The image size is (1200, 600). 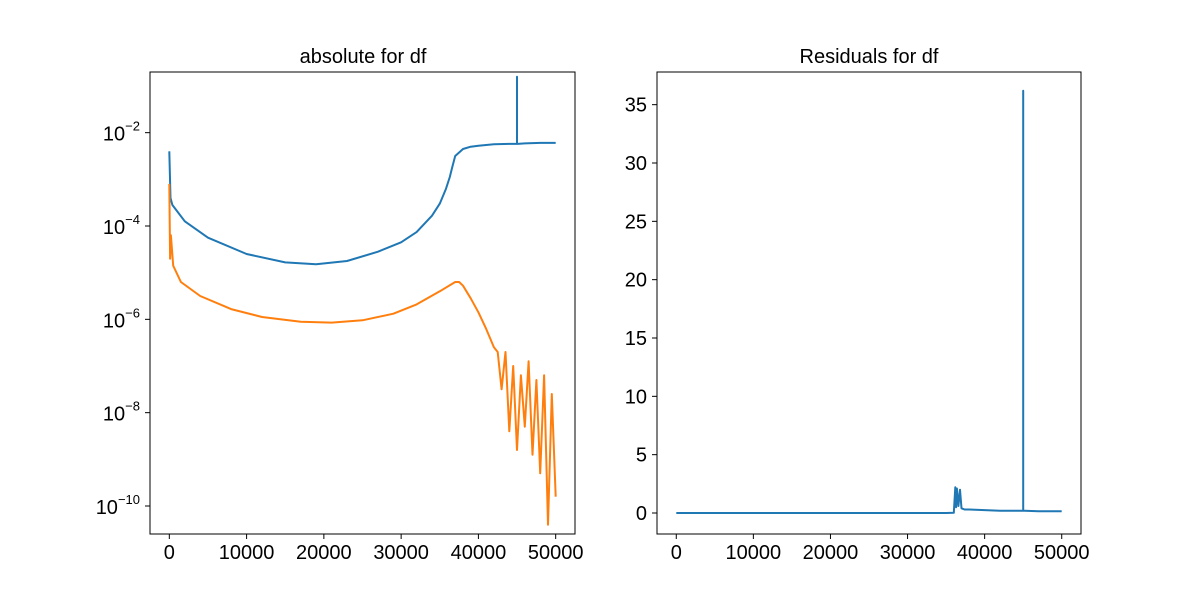 What do you see at coordinates (121, 132) in the screenshot?
I see `absolute-chart-y-tick-label: 10⁻²` at bounding box center [121, 132].